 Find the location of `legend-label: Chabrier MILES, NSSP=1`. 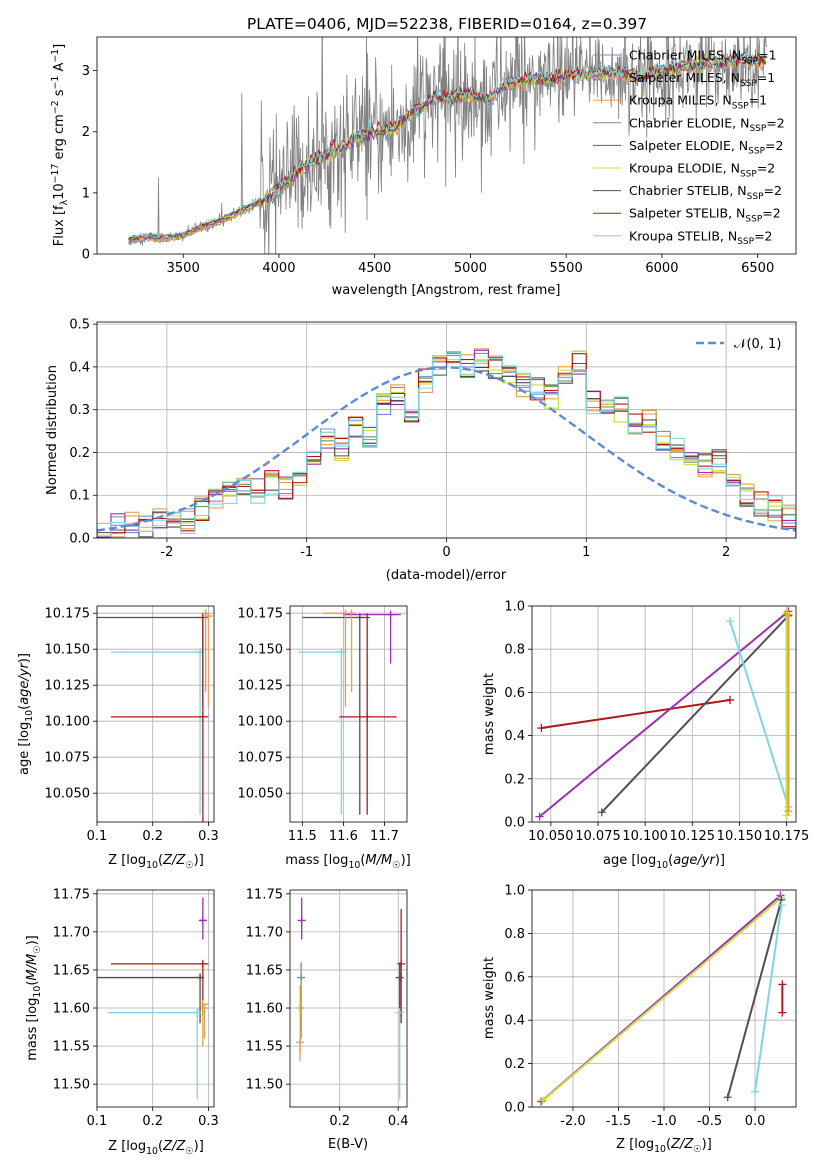

legend-label: Chabrier MILES, NSSP=1 is located at coordinates (703, 57).